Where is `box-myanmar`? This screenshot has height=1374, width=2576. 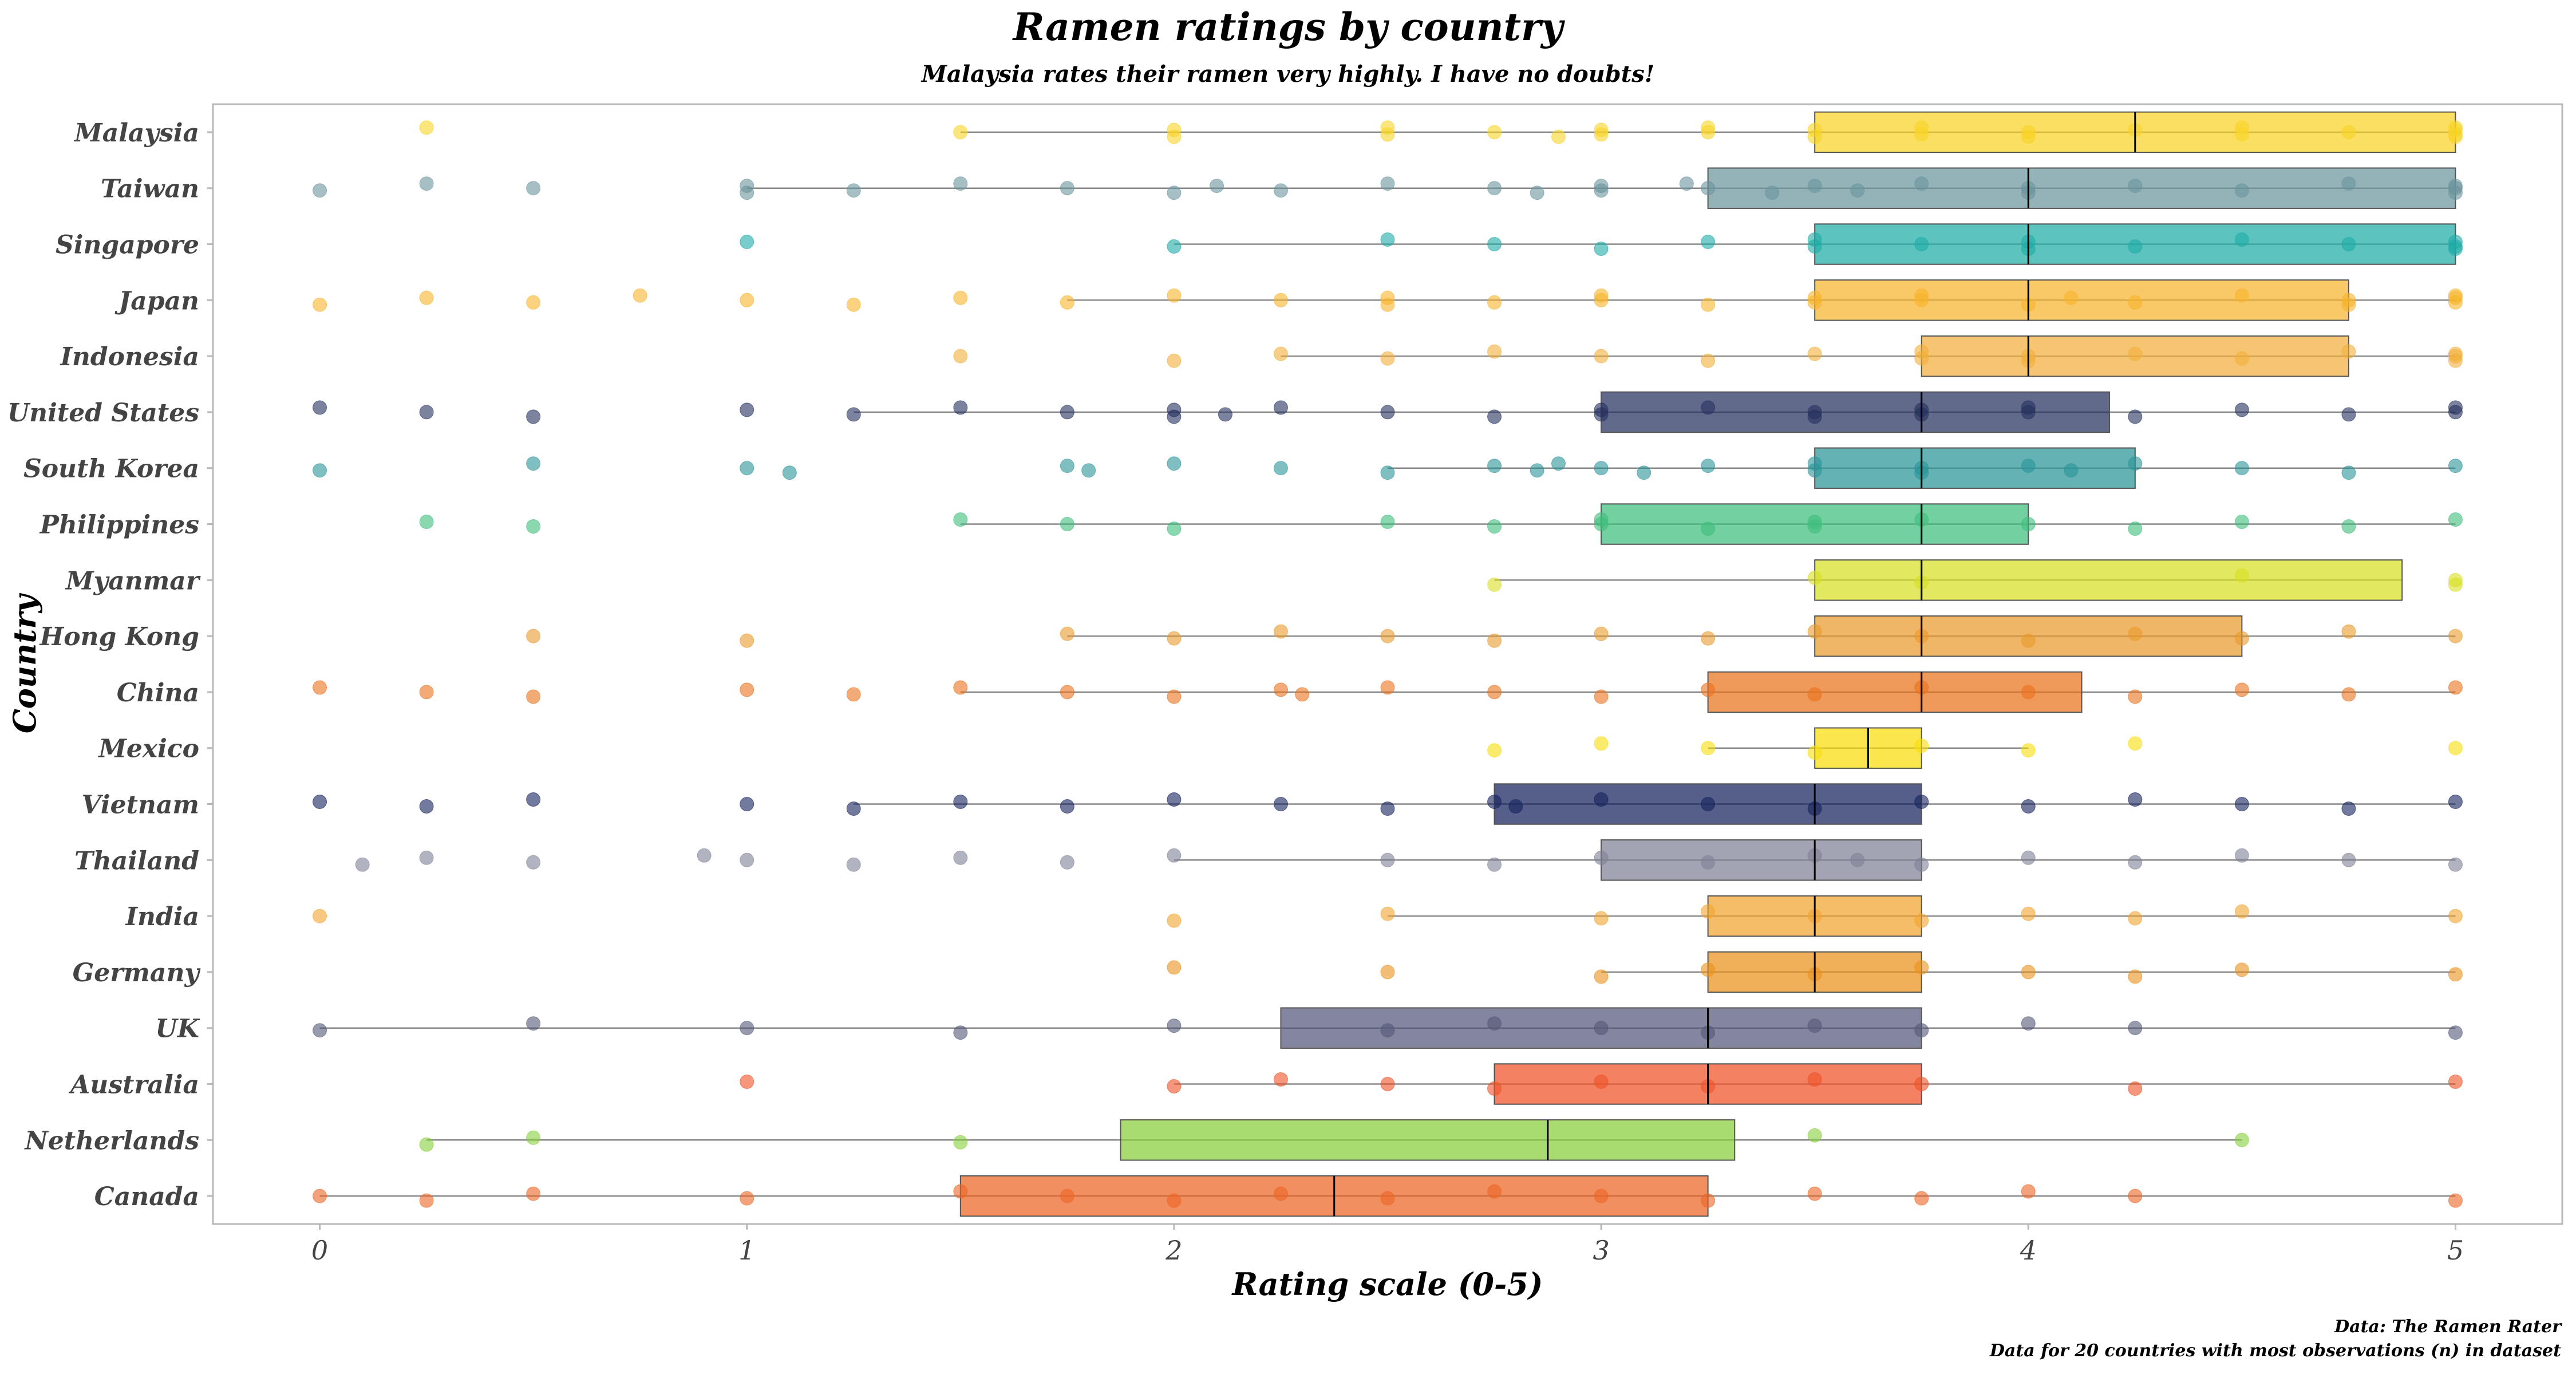 box-myanmar is located at coordinates (2108, 580).